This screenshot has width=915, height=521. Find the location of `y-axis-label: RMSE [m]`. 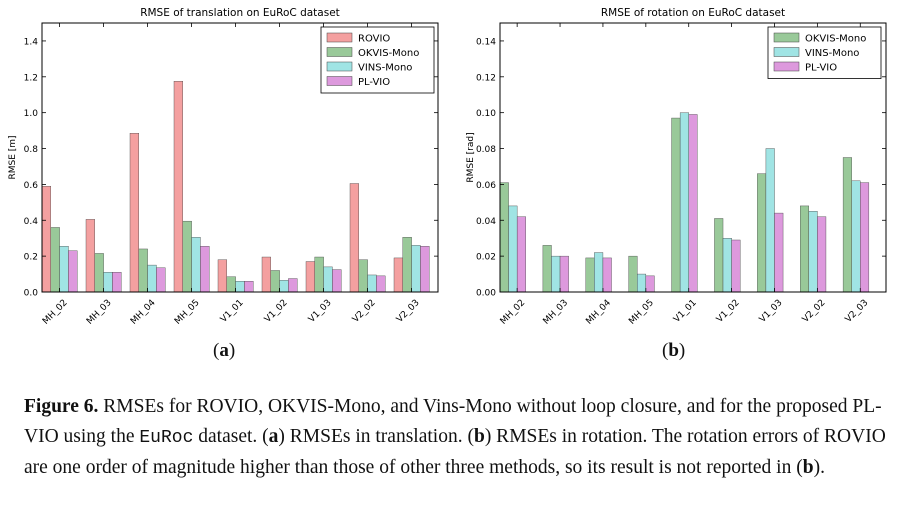

y-axis-label: RMSE [m] is located at coordinates (13, 157).